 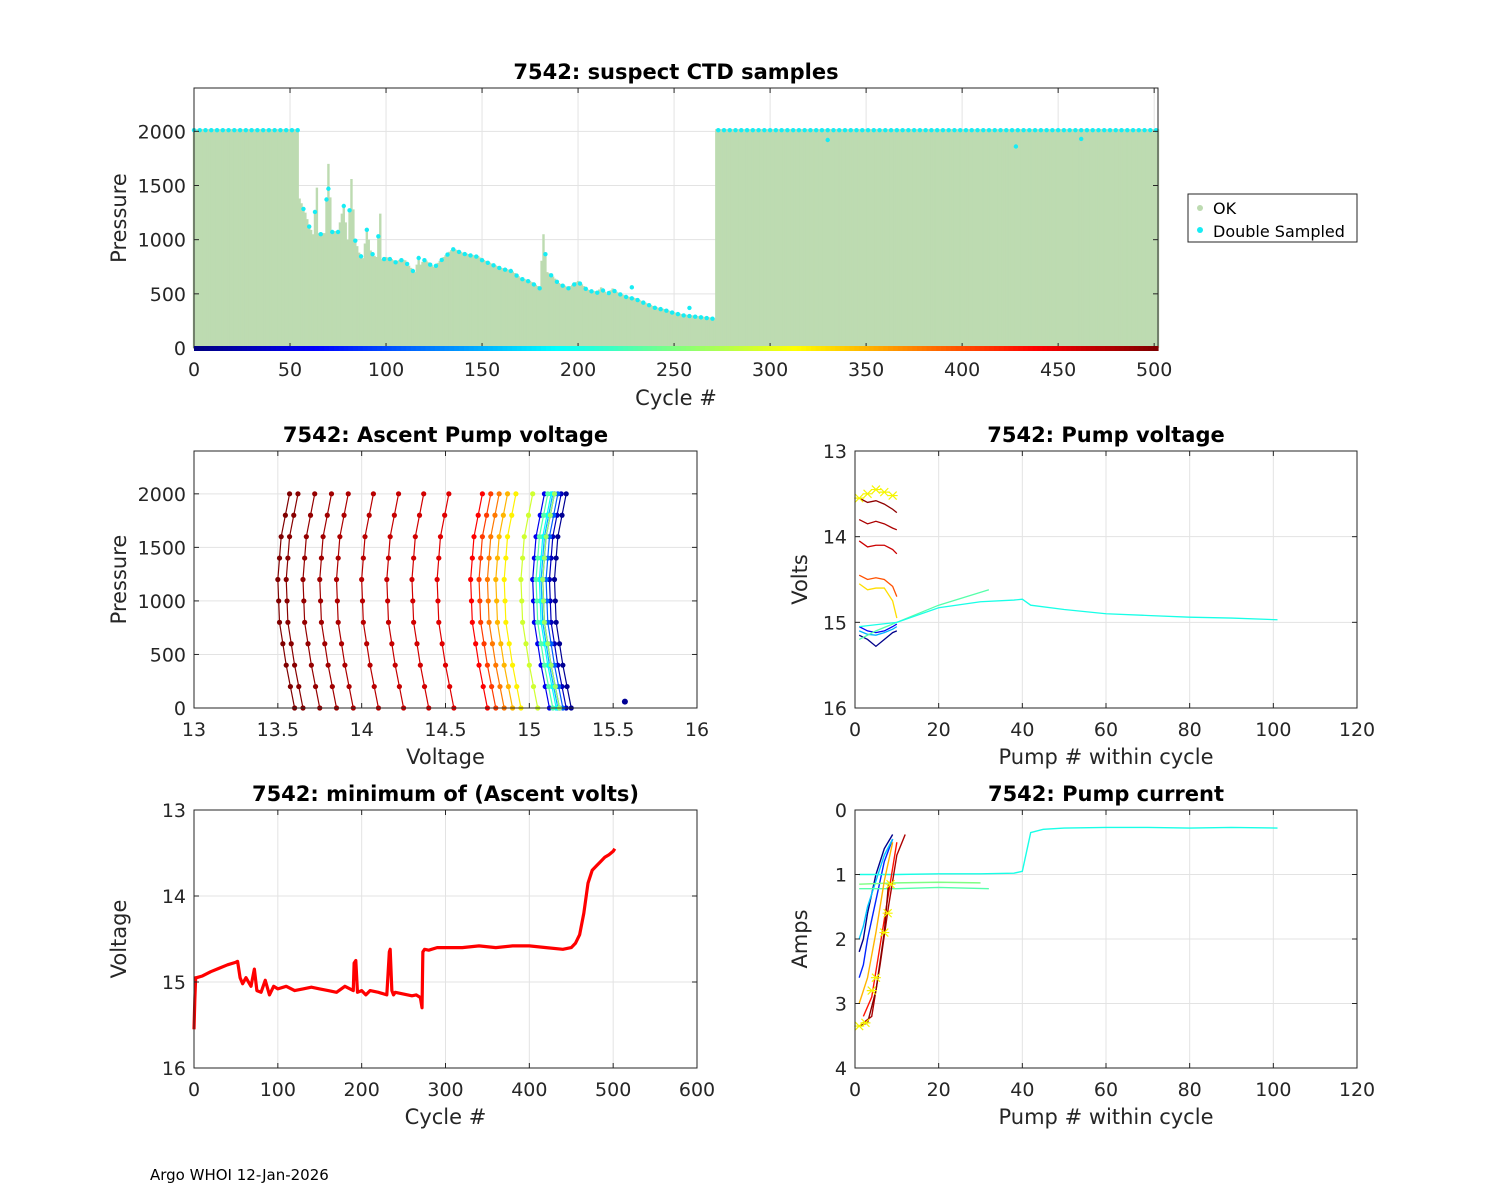 I want to click on x-tick-label: 20, so click(x=939, y=1090).